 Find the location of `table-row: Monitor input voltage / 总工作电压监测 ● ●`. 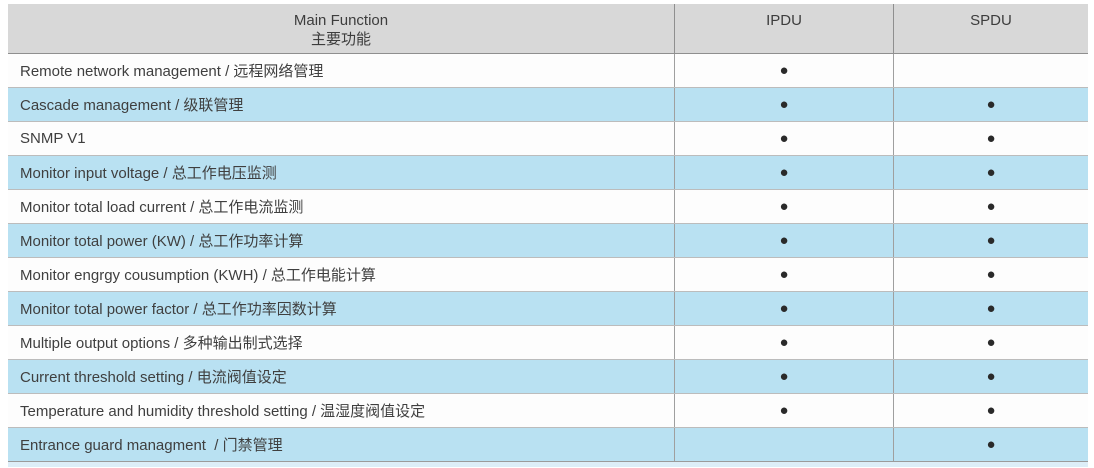

table-row: Monitor input voltage / 总工作电压监测 ● ● is located at coordinates (548, 173).